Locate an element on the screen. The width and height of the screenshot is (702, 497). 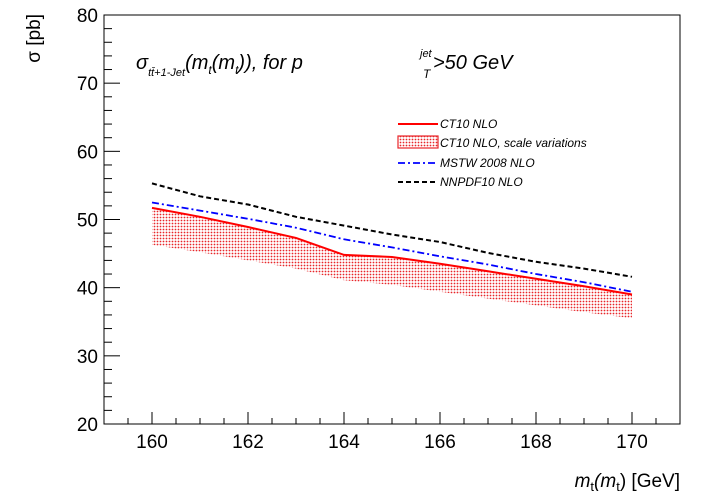
annotation-arg-close: )), for p is located at coordinates (269, 63).